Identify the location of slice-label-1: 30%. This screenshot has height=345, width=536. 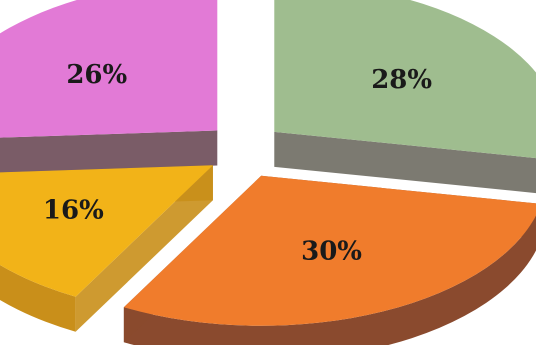
(331, 251).